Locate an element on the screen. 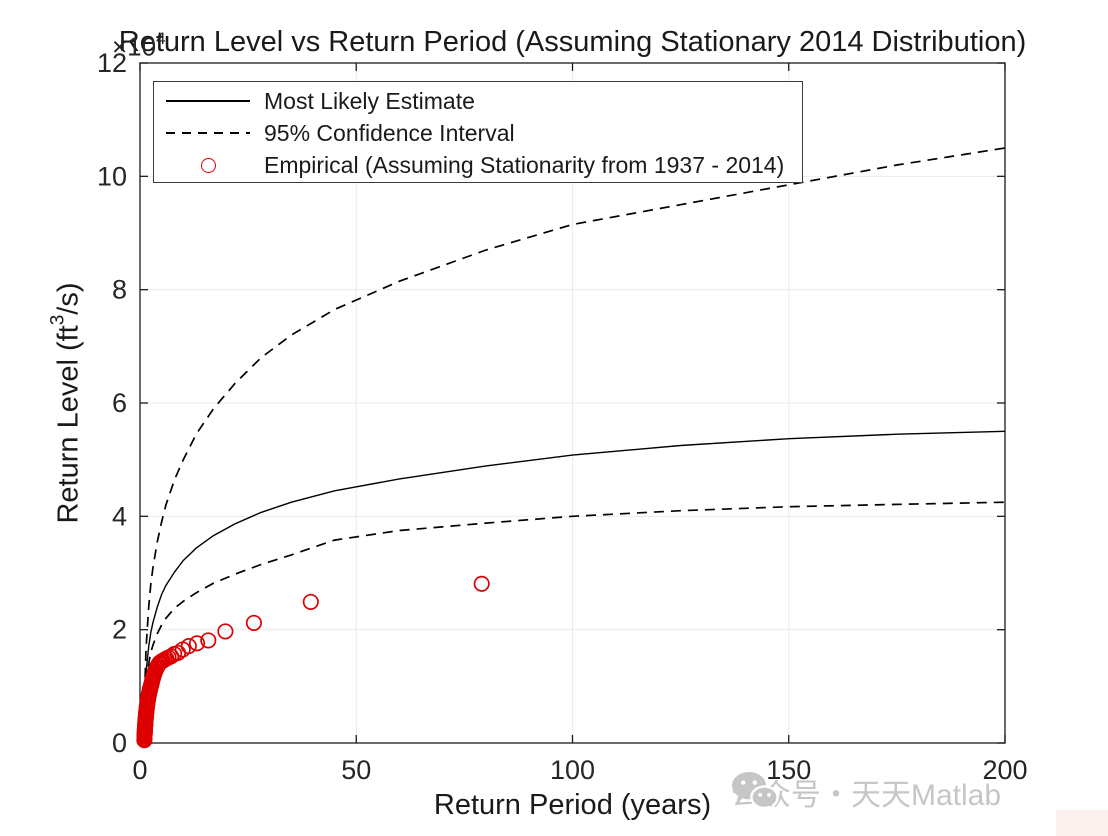  wechat-icon is located at coordinates (755, 792).